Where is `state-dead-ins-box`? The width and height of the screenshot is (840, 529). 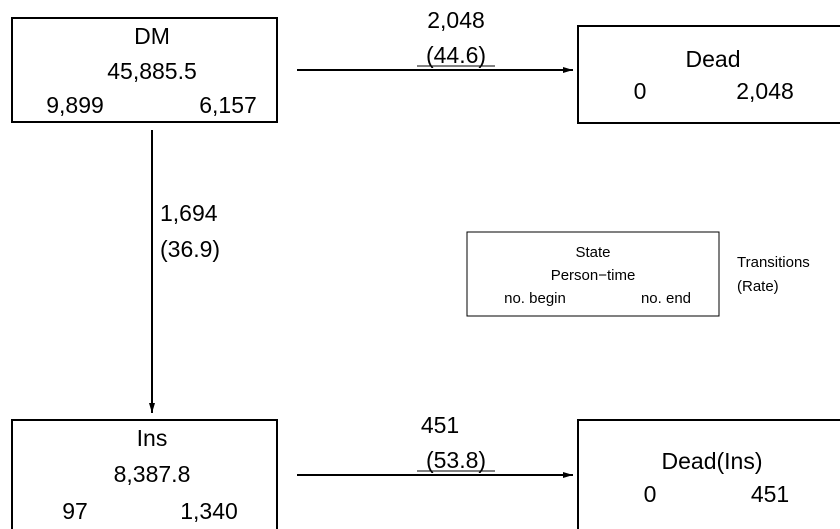
state-dead-ins-box is located at coordinates (709, 474).